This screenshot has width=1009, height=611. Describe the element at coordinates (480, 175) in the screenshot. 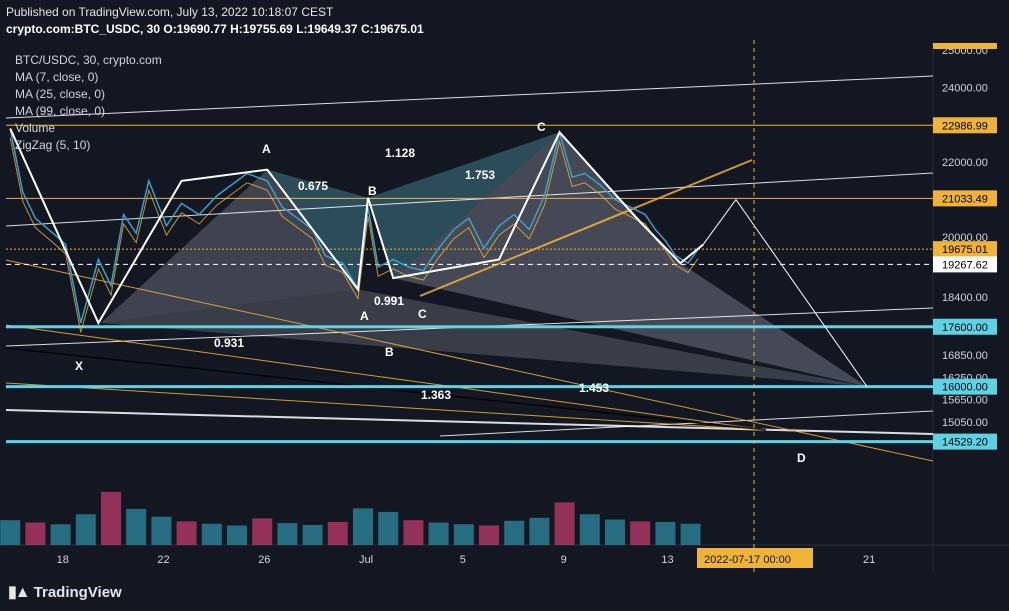

I see `fib-ratio-label: 1.753` at that location.